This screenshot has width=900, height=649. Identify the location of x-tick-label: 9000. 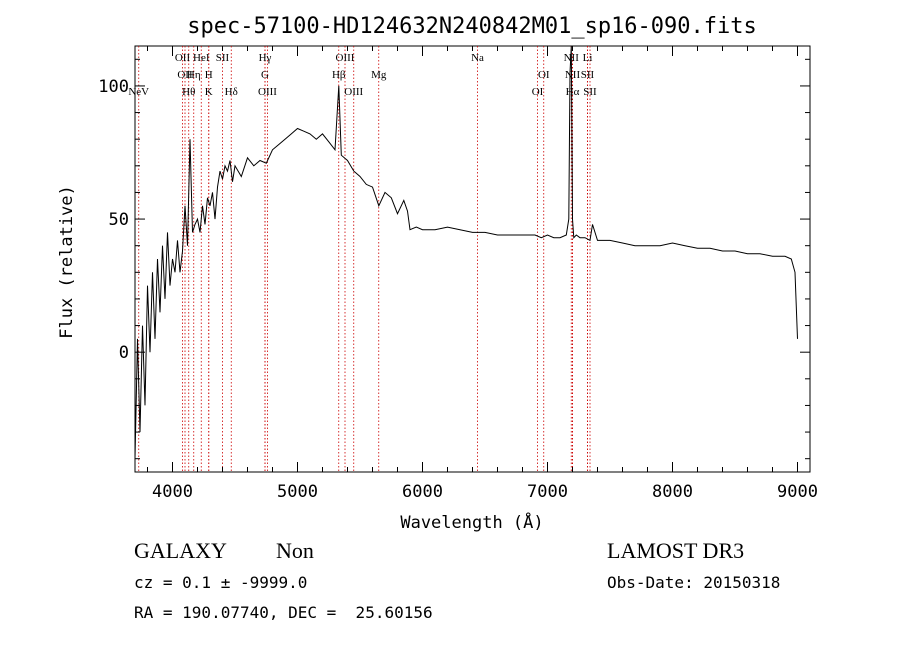
(797, 492).